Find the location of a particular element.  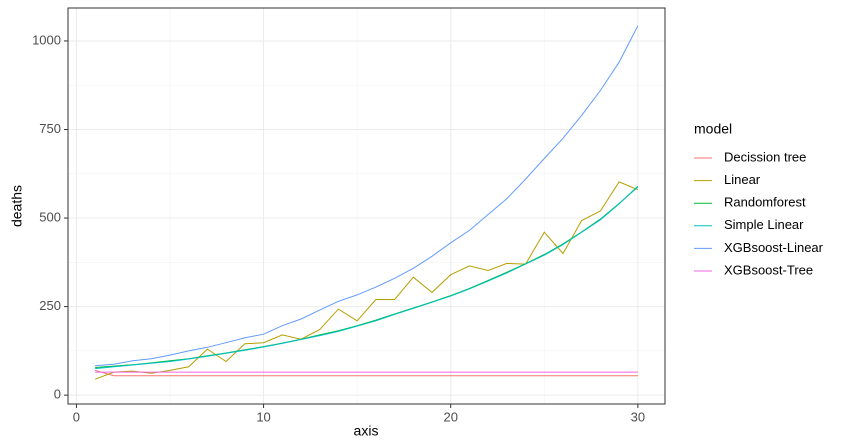

legend-label: Decission tree is located at coordinates (765, 156).